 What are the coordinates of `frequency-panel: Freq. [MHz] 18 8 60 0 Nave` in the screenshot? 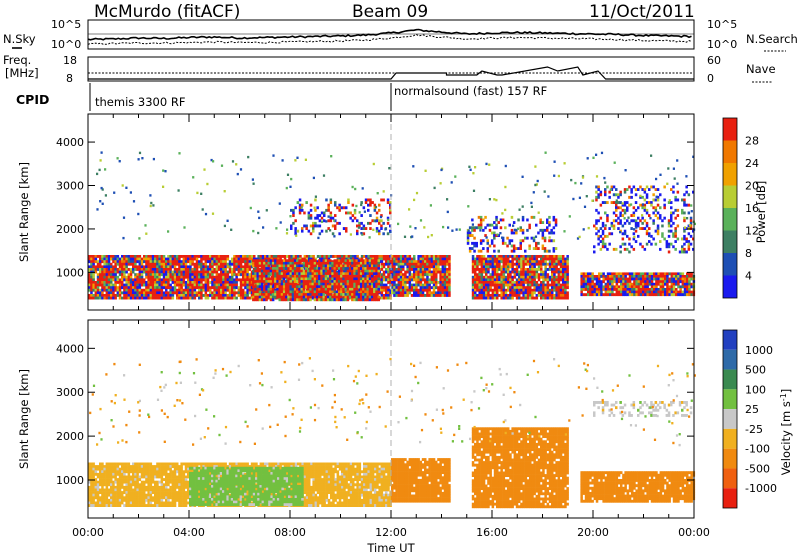 It's located at (389, 69).